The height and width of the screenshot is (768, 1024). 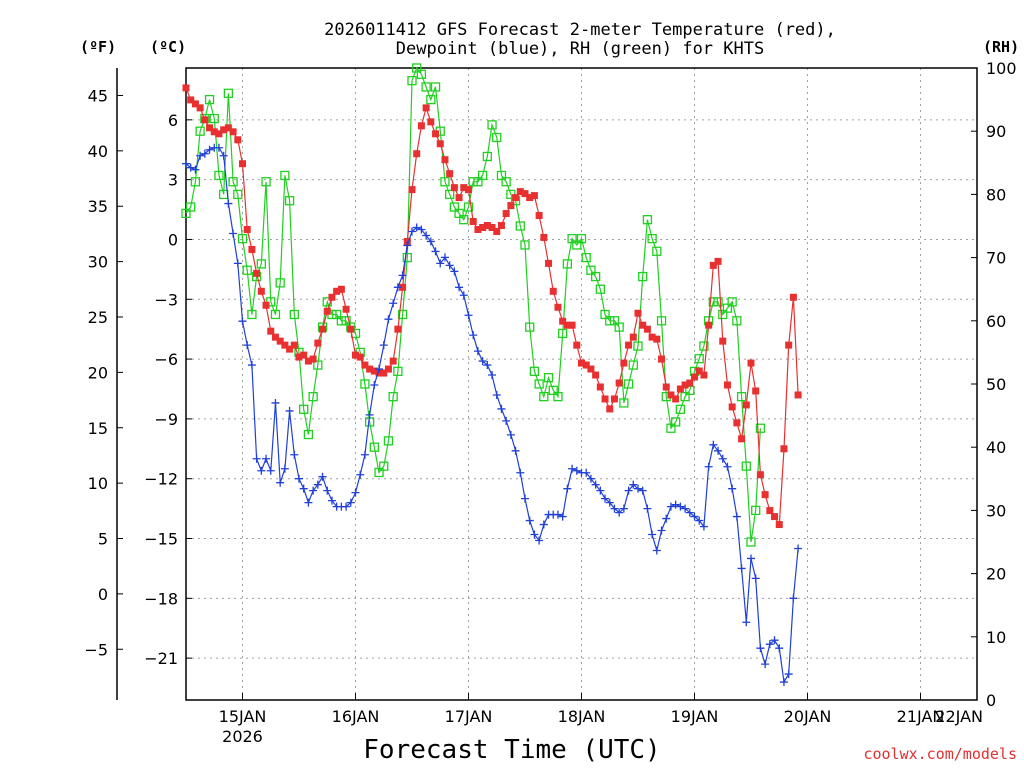 I want to click on fahrenheit-tick-label: 0, so click(x=103, y=594).